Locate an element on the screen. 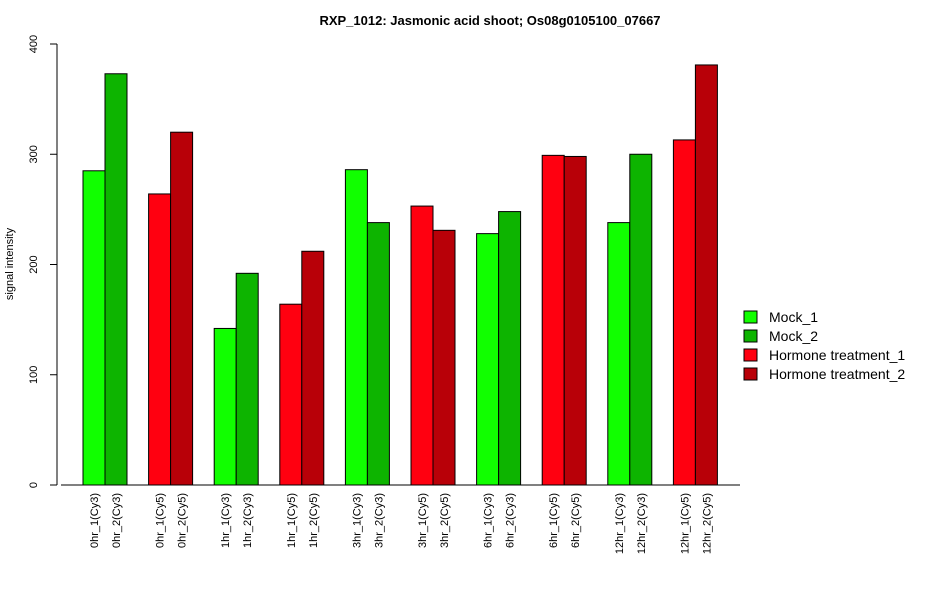 The width and height of the screenshot is (950, 605). x-tick-label: 3hr_1(Cy5) is located at coordinates (423, 520).